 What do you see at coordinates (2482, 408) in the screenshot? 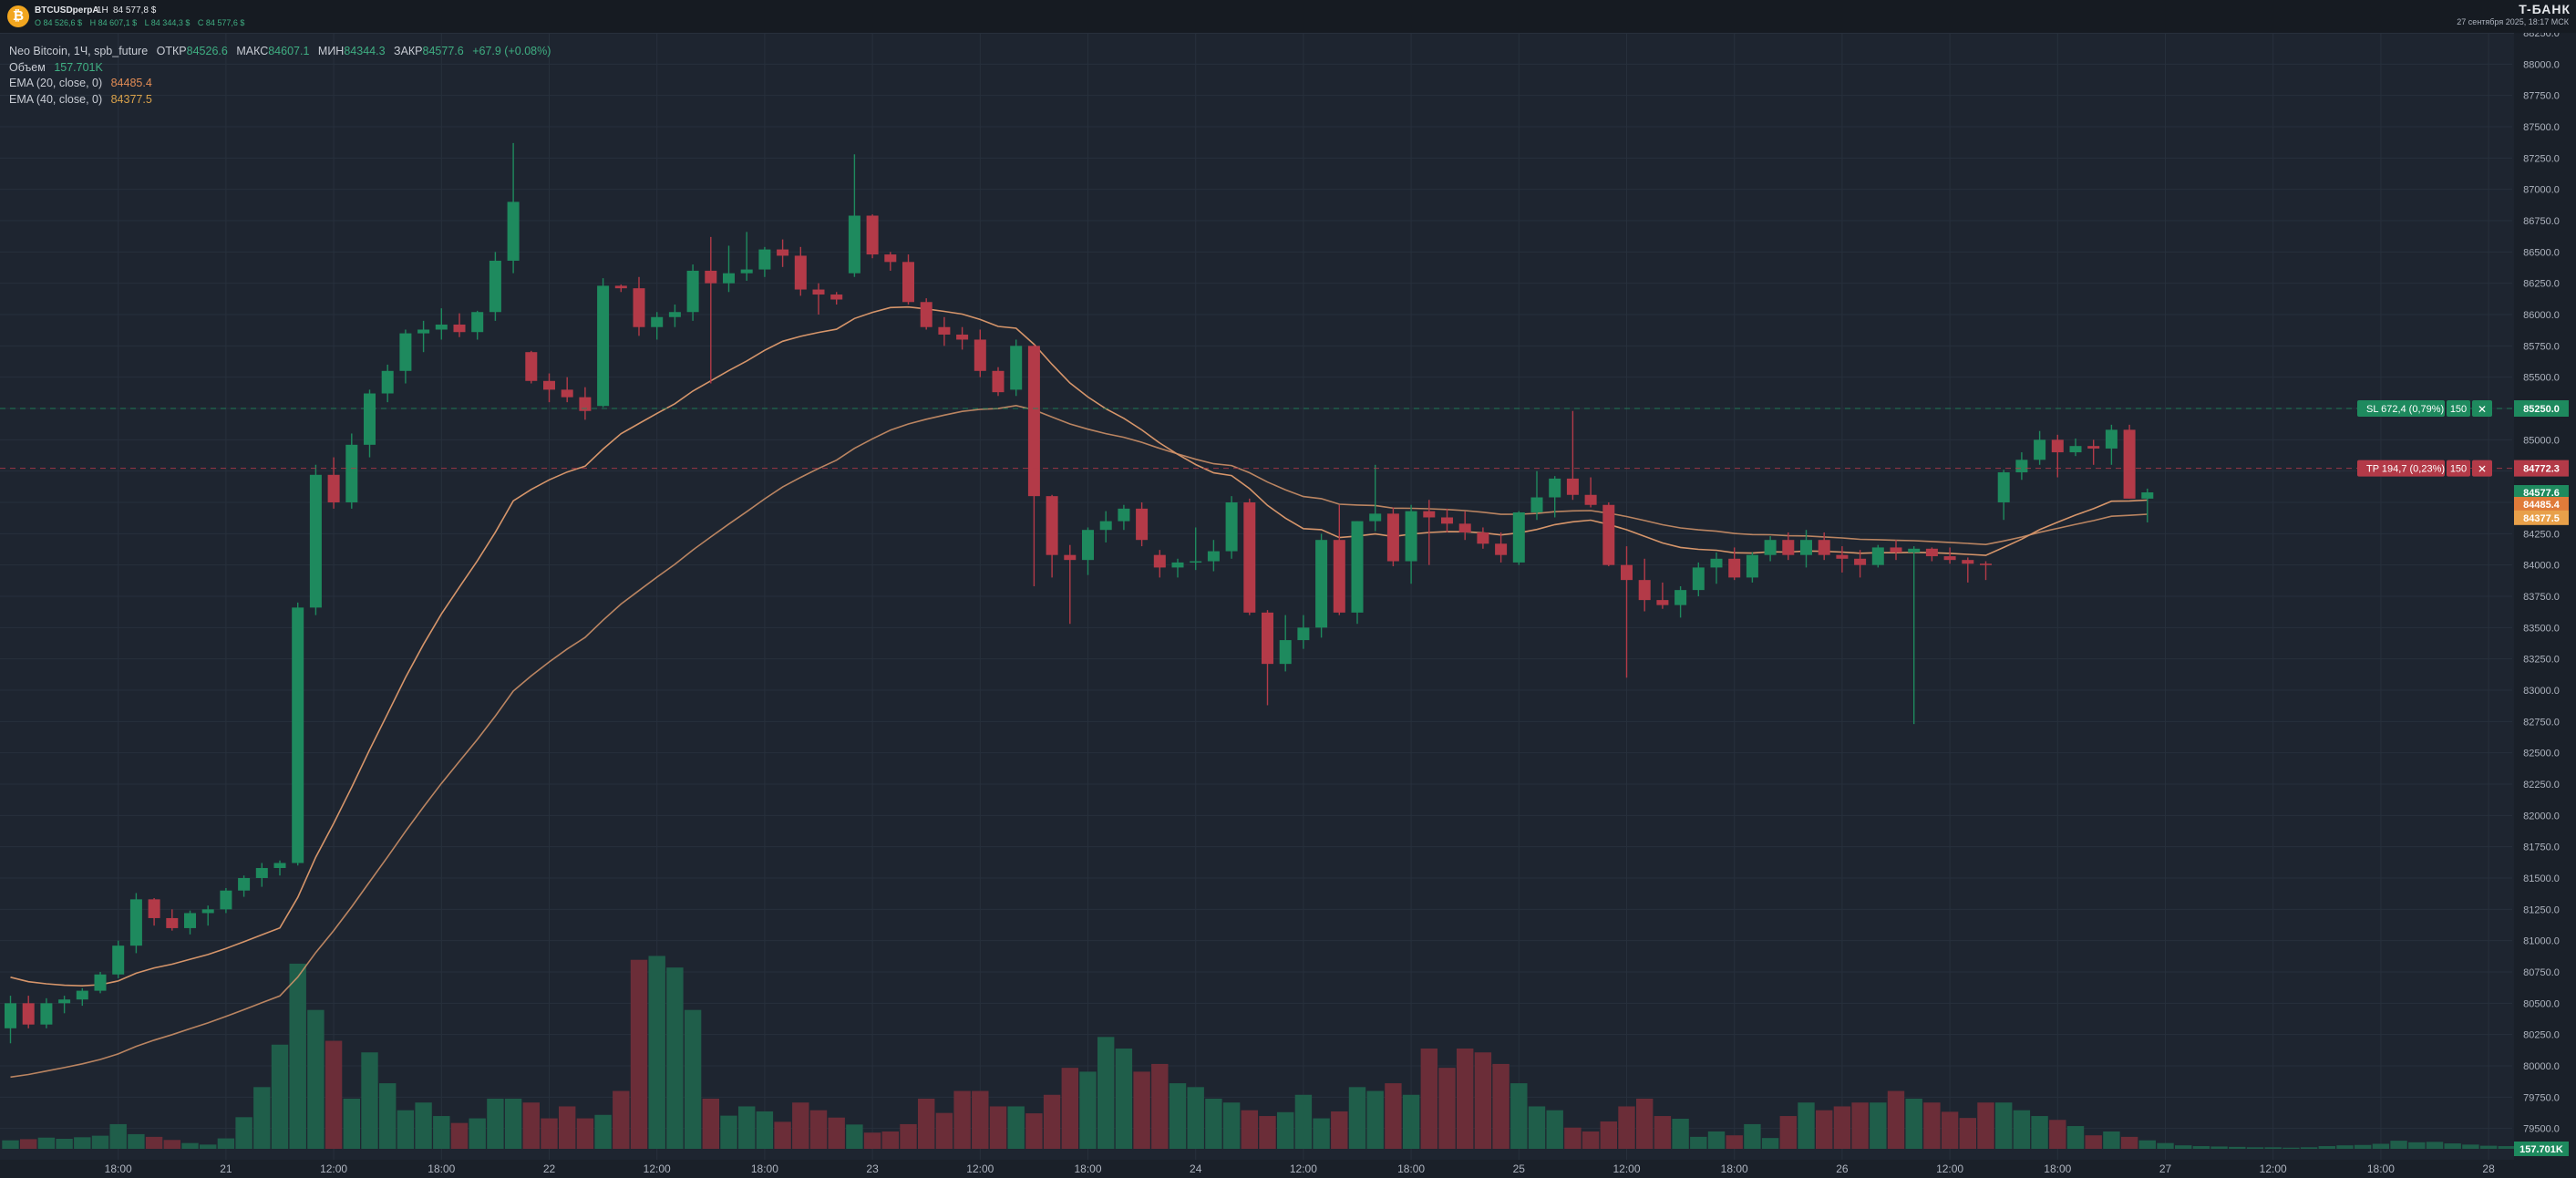
I see `sl-cancel-button` at bounding box center [2482, 408].